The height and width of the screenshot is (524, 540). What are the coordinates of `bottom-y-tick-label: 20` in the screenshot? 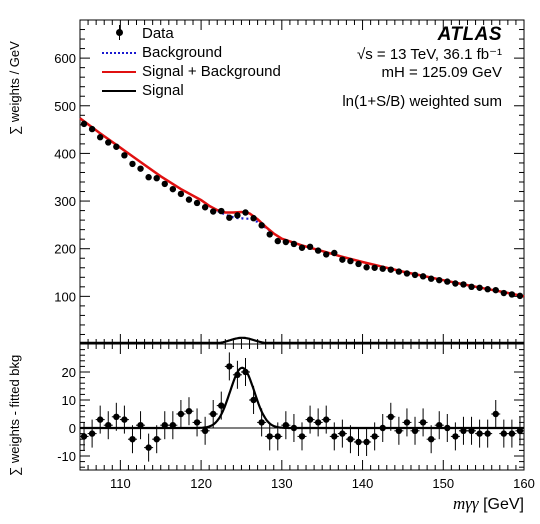 It's located at (69, 372).